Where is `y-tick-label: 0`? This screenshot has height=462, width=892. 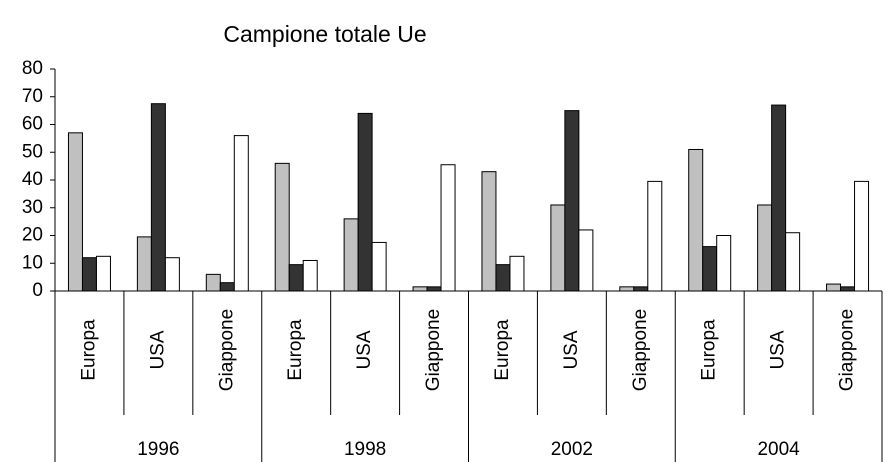
y-tick-label: 0 is located at coordinates (37, 290).